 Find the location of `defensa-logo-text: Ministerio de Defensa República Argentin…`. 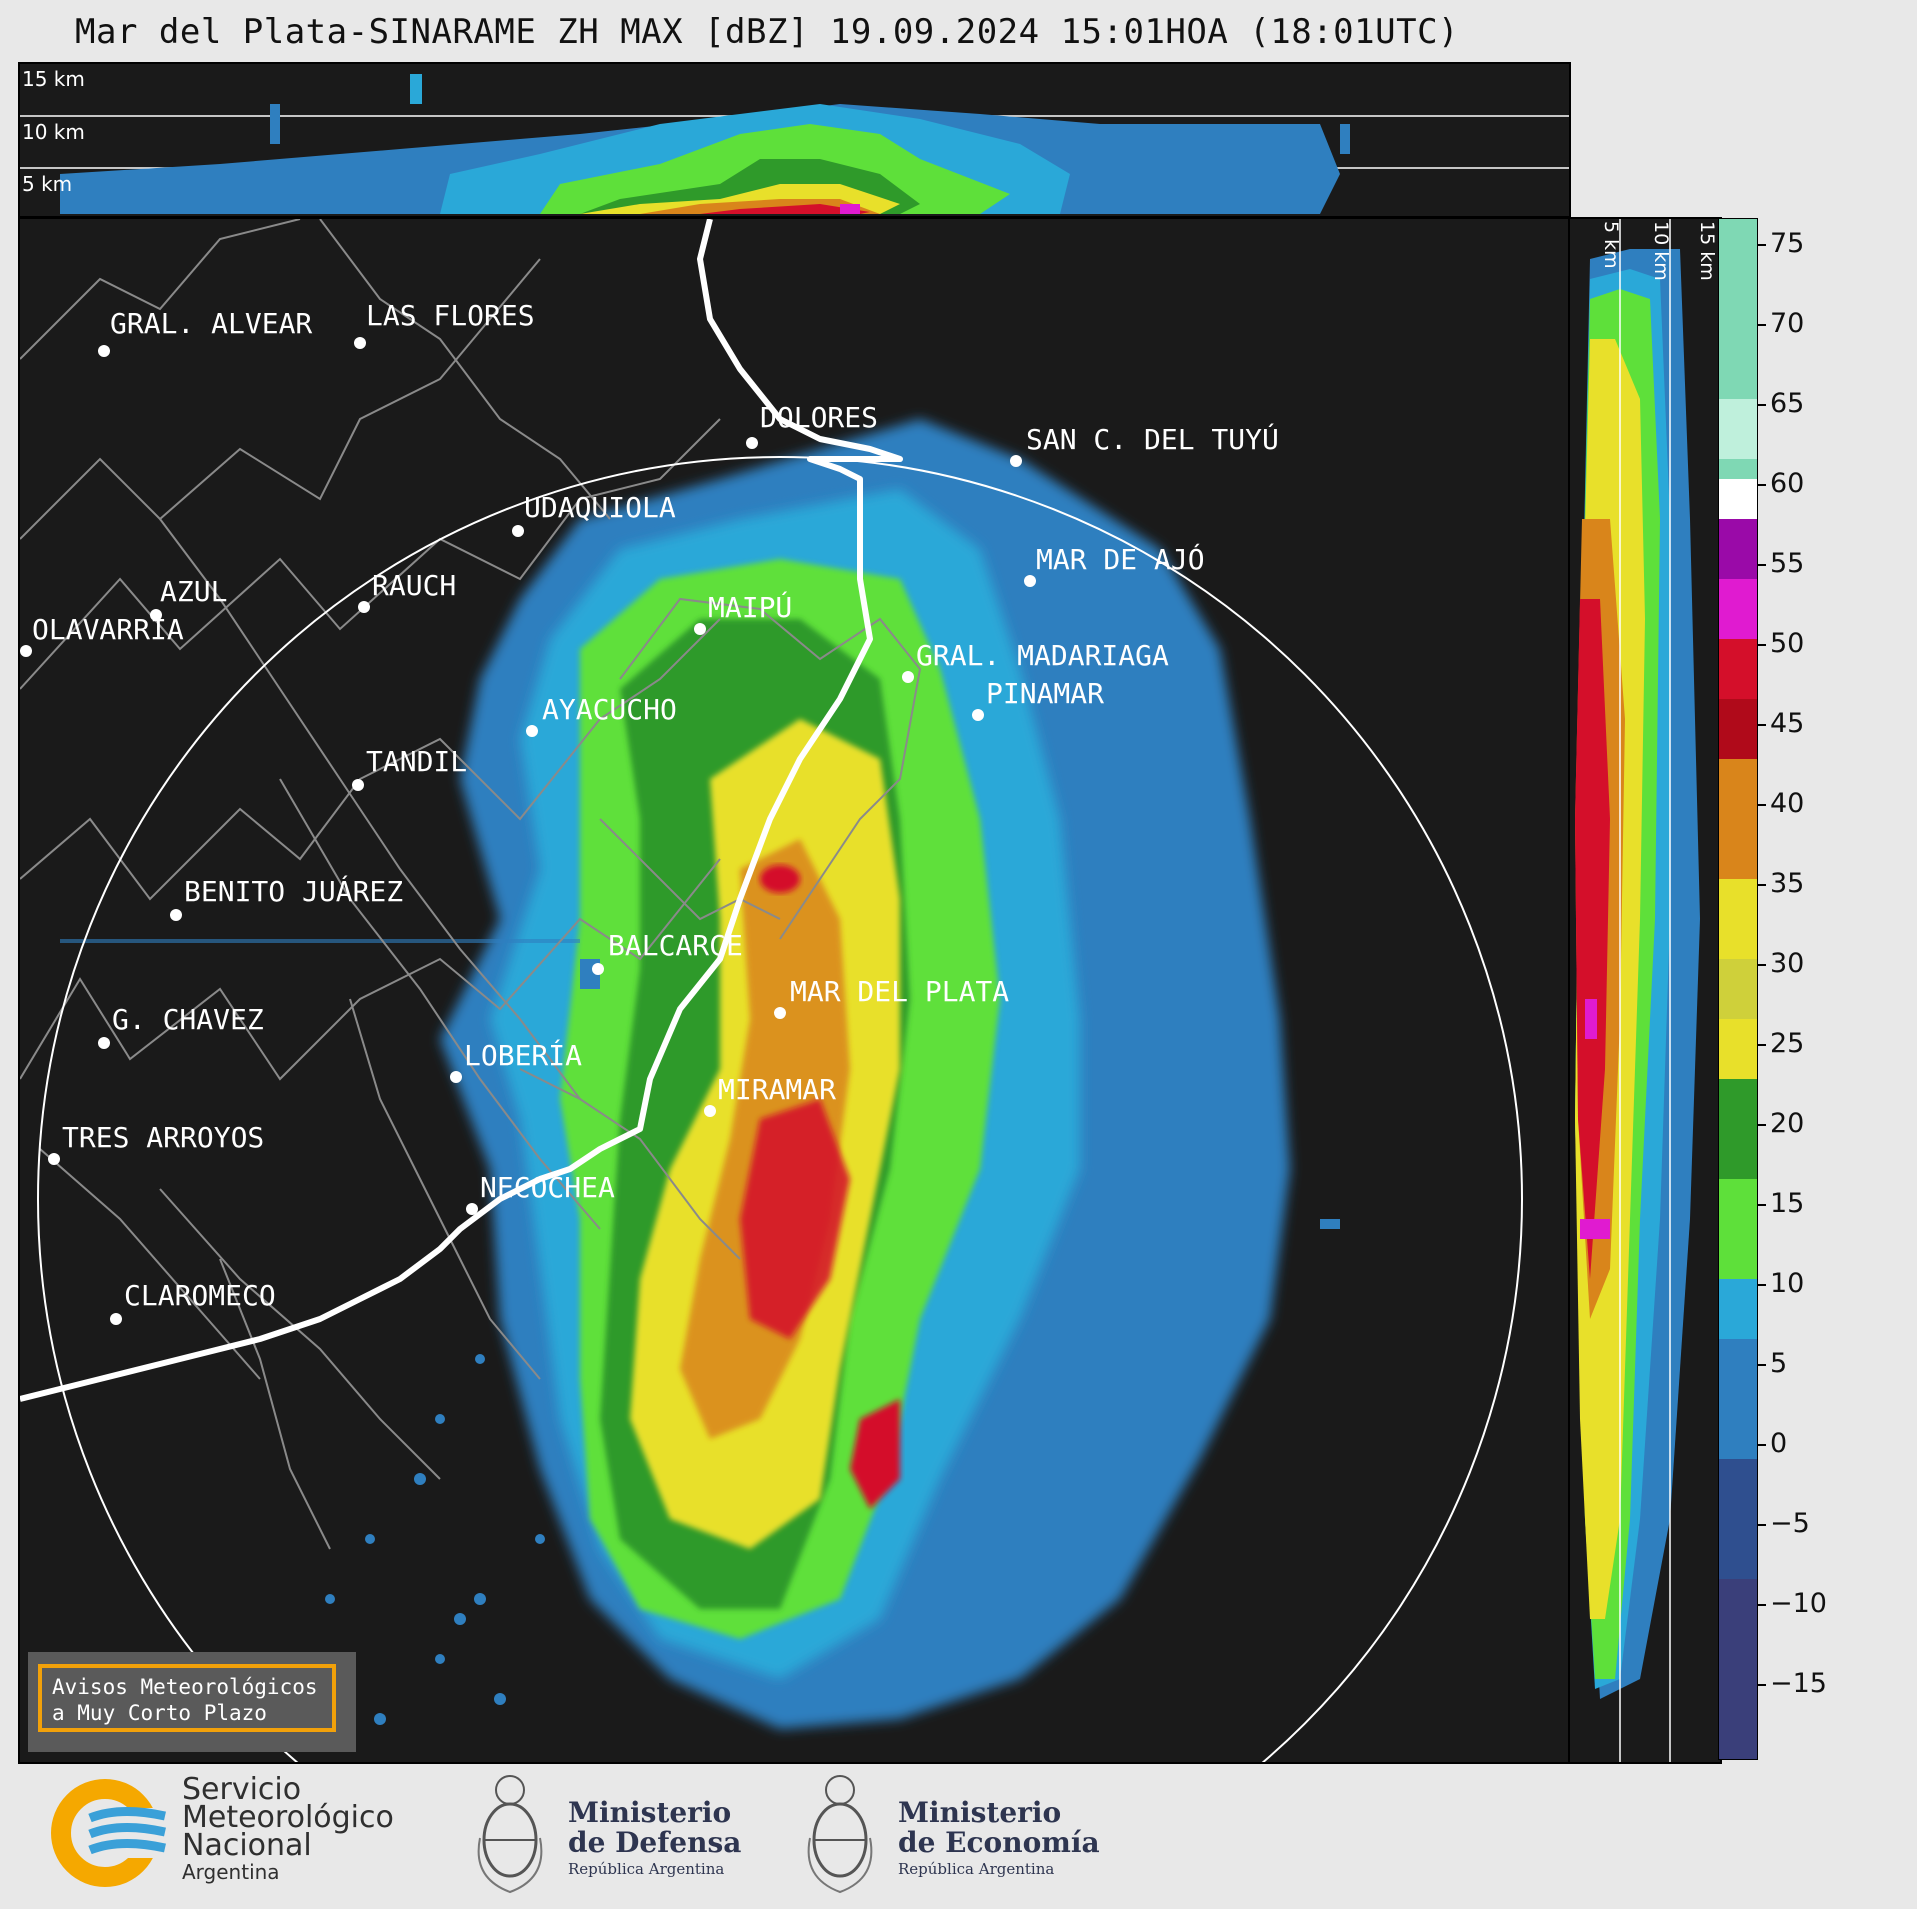

defensa-logo-text: Ministerio de Defensa República Argentin… is located at coordinates (654, 1839).